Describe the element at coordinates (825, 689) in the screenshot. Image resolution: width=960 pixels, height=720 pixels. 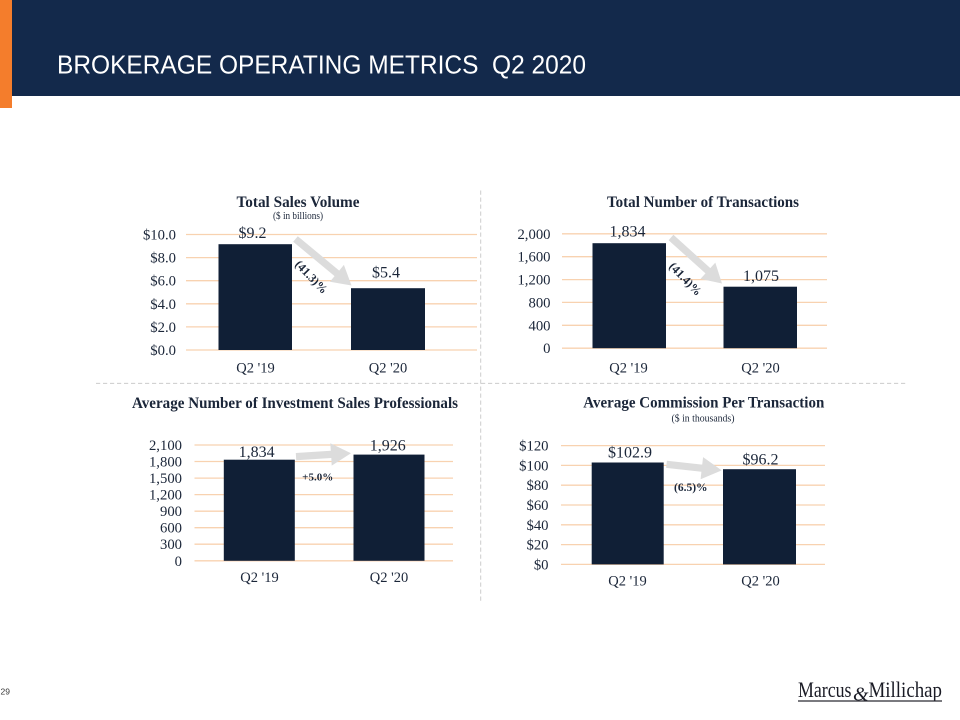
I see `svg-text: Marcus` at that location.